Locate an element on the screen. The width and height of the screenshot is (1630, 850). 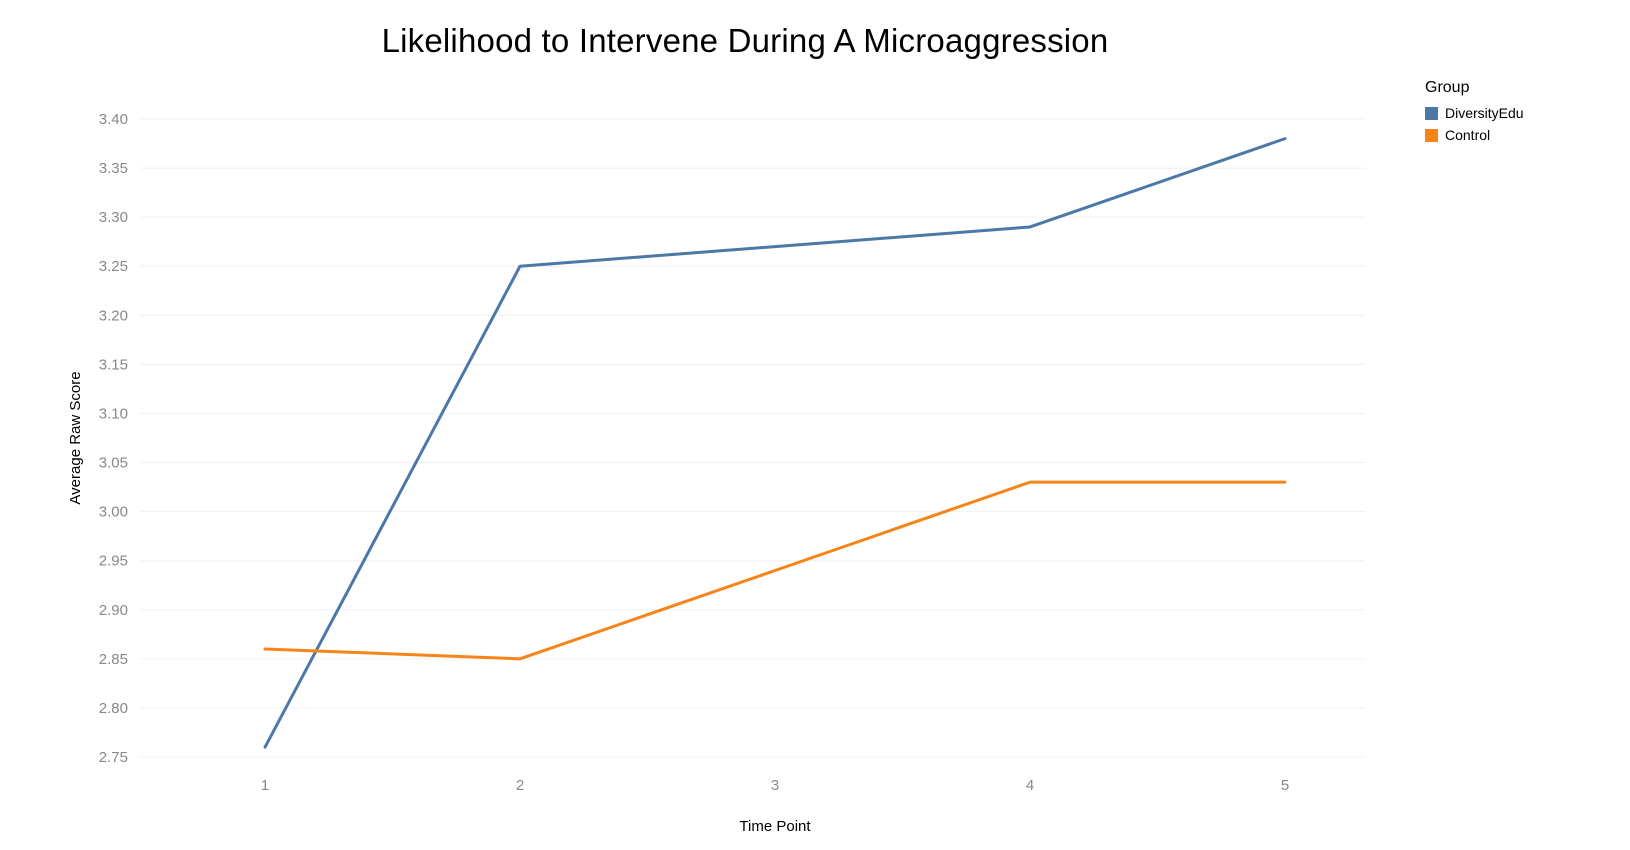
x-axis-title: Time Point is located at coordinates (775, 826).